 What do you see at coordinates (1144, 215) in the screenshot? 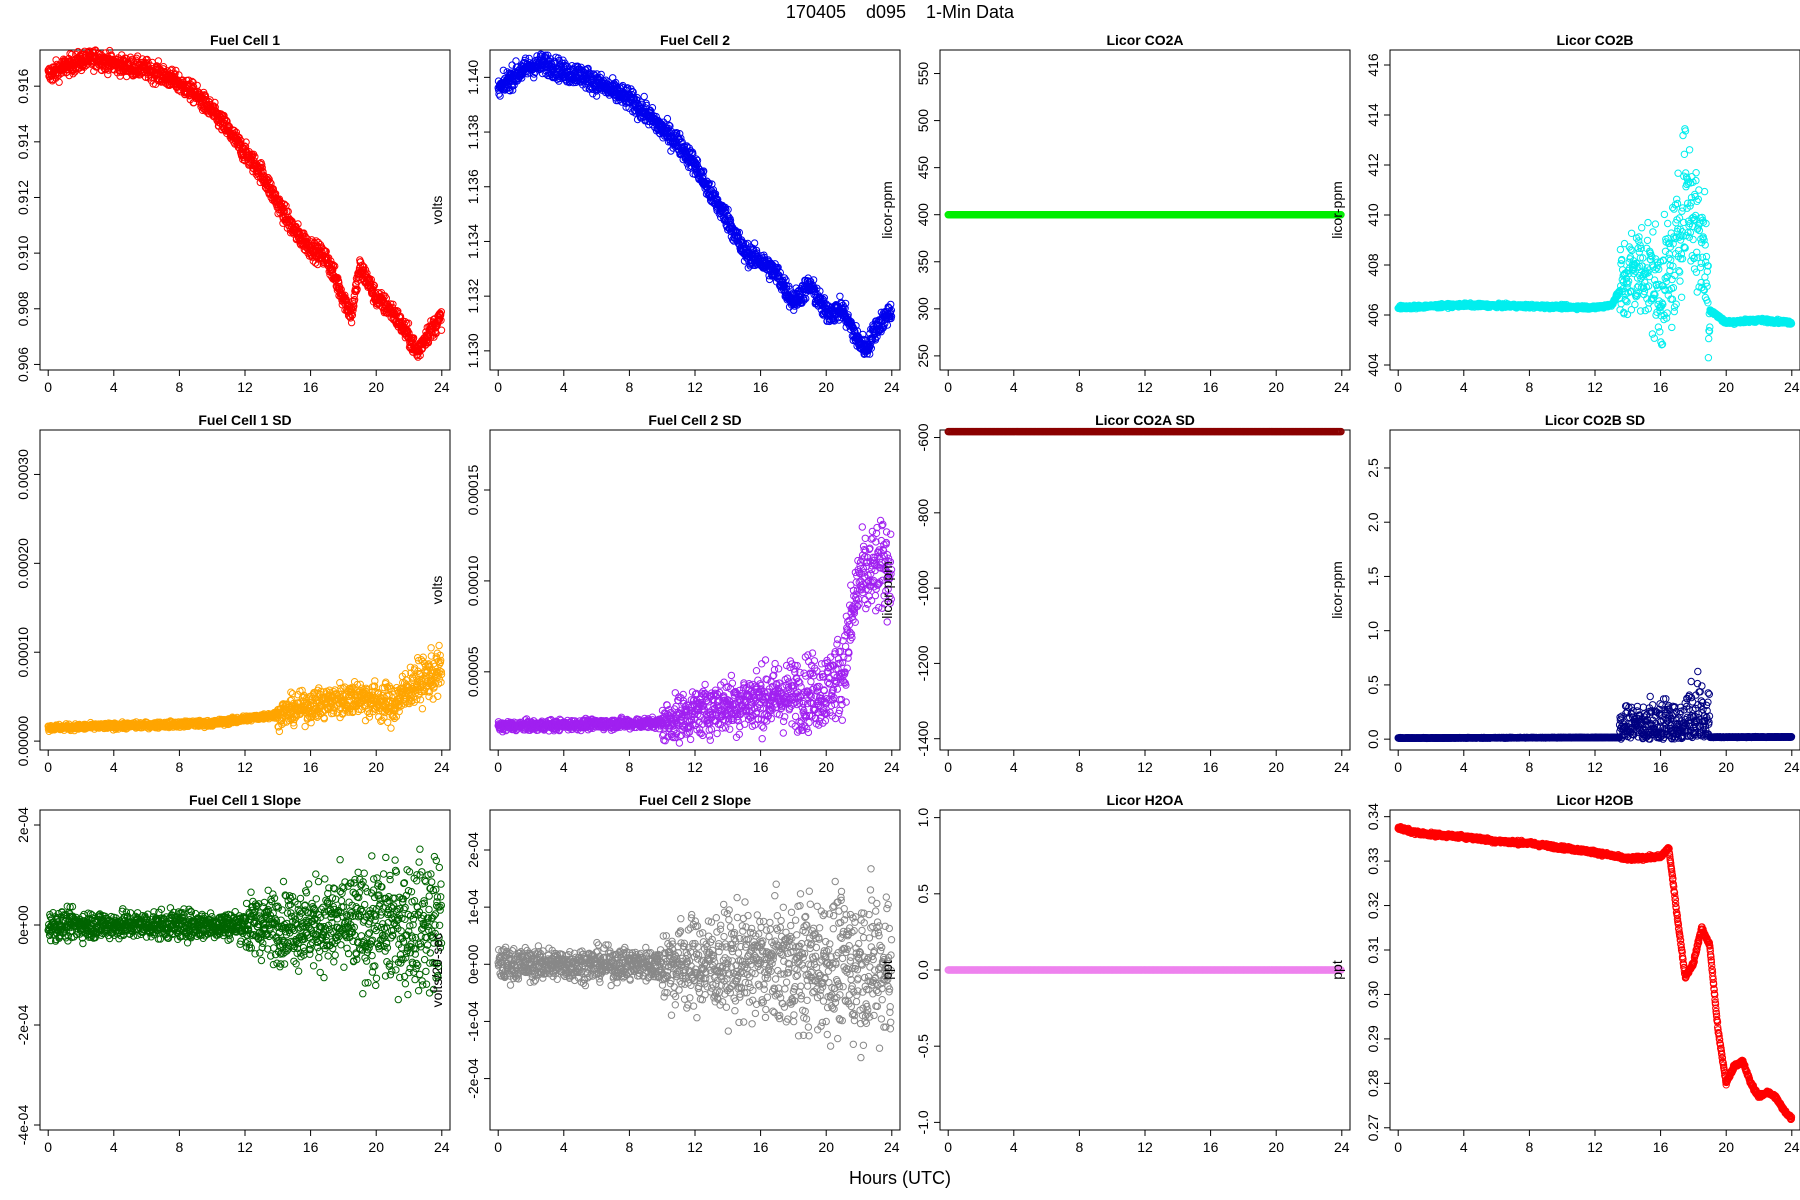
I see `series-co2a` at bounding box center [1144, 215].